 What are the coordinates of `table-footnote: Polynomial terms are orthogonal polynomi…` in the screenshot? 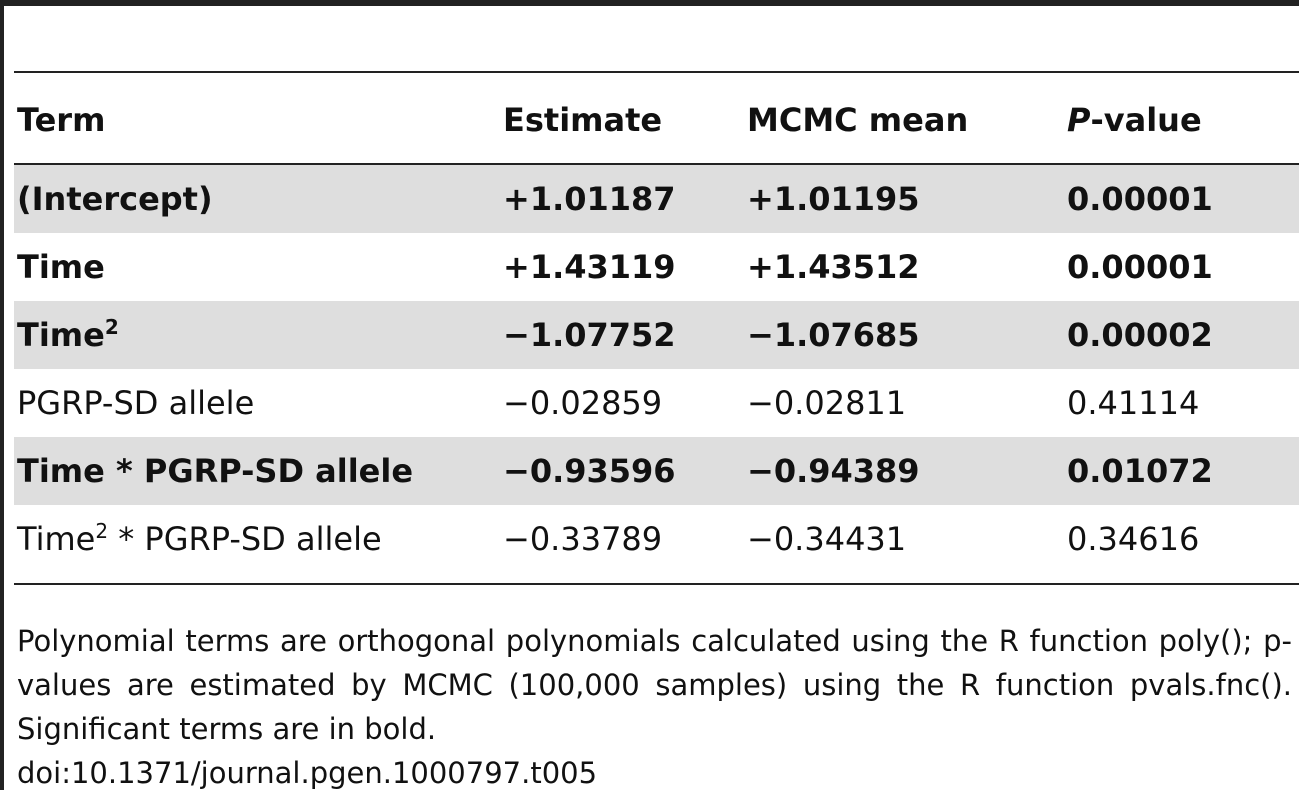 It's located at (654, 685).